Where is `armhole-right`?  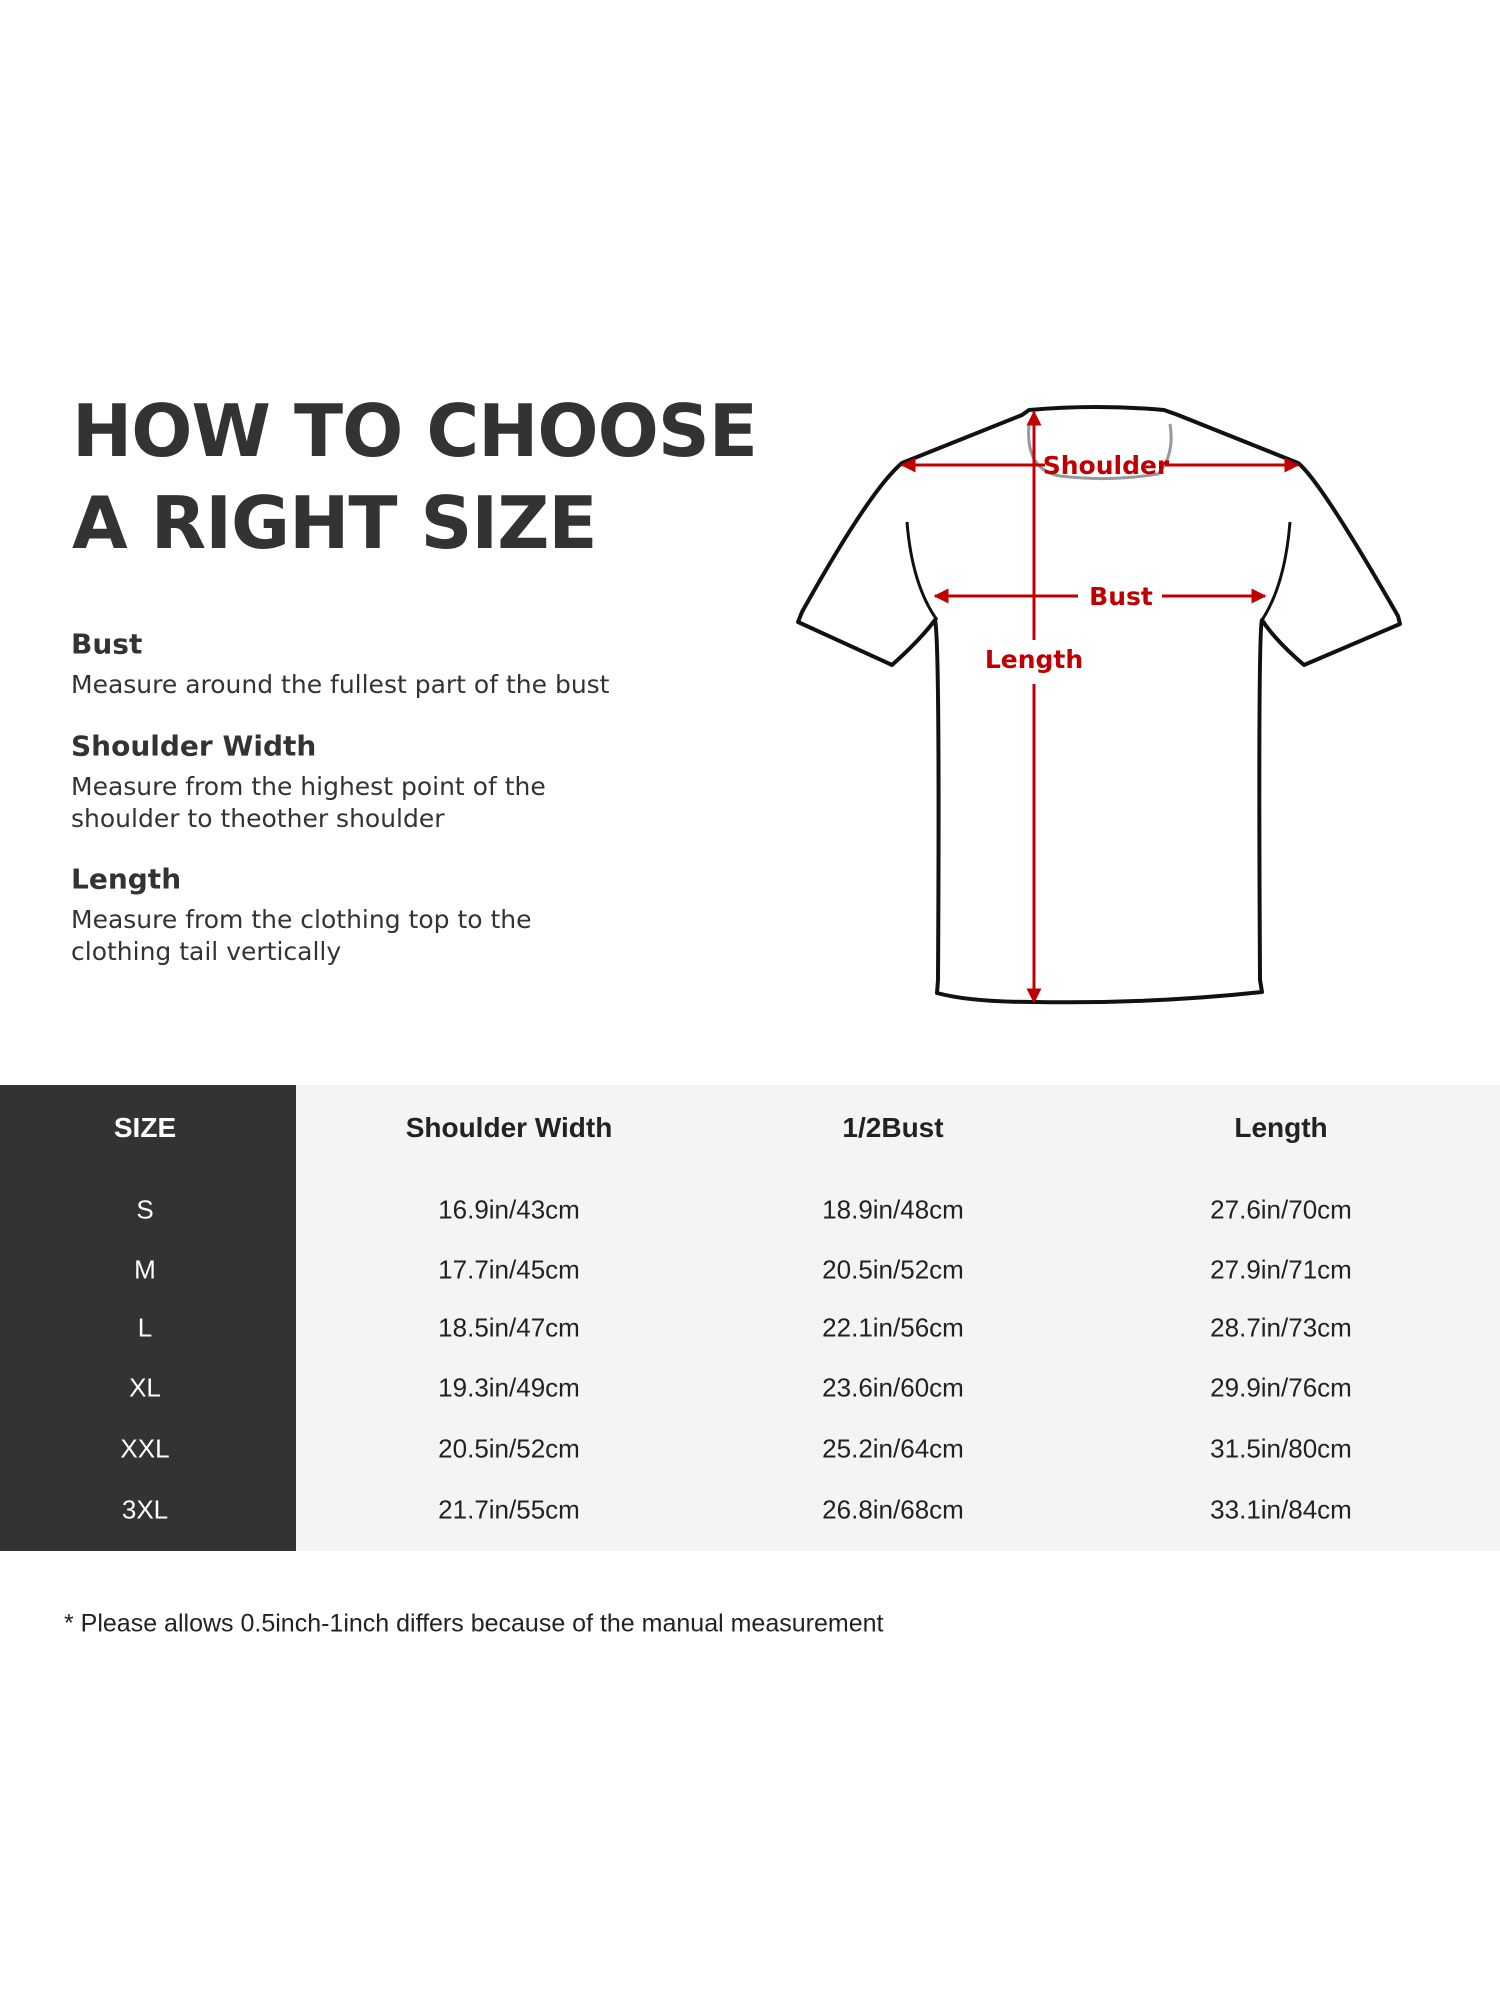
armhole-right is located at coordinates (1276, 571).